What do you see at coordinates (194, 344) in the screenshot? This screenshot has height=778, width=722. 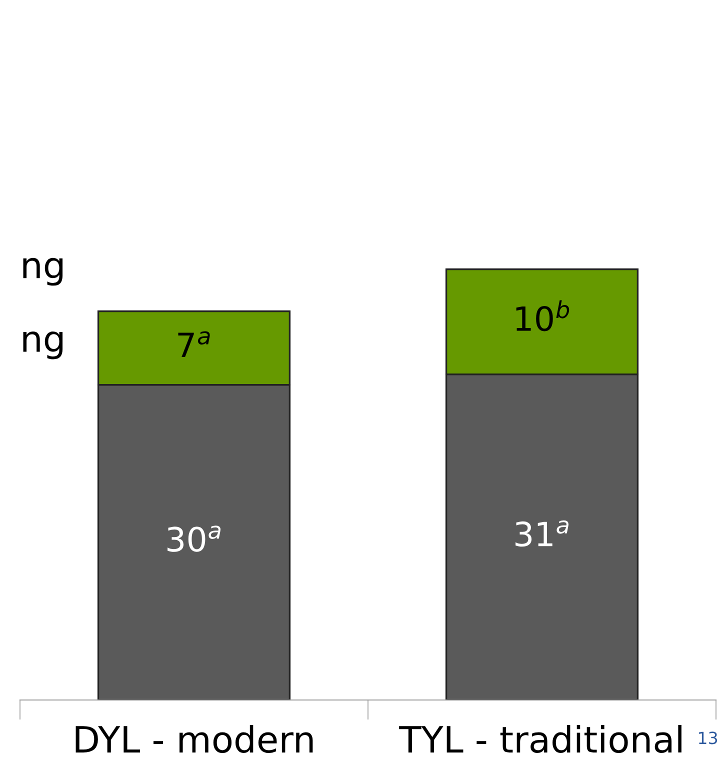 I see `data-label: 7$^{a}$` at bounding box center [194, 344].